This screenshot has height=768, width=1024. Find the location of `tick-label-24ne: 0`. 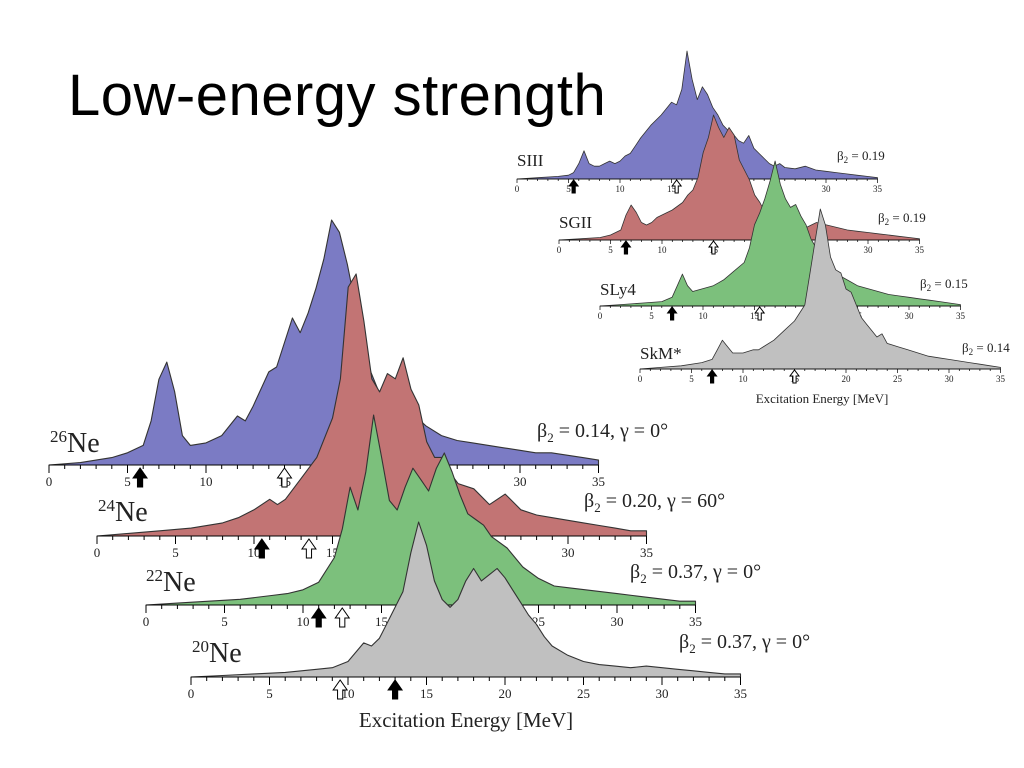

tick-label-24ne: 0 is located at coordinates (97, 552).